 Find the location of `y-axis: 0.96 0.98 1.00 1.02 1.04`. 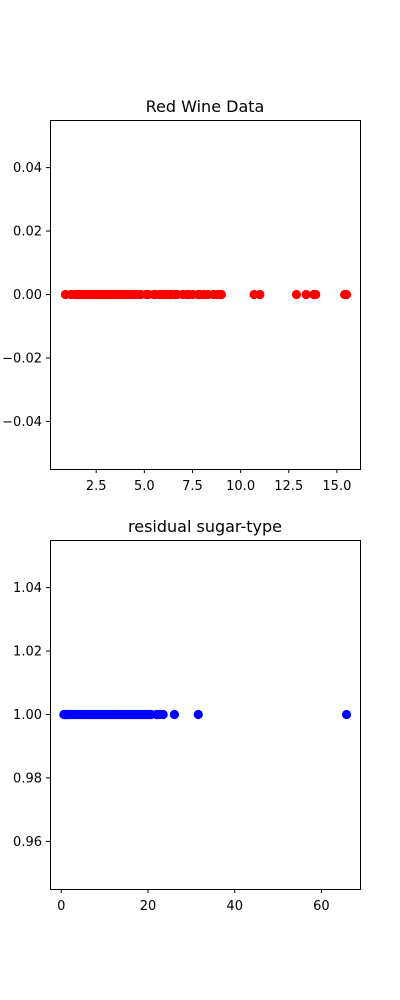

y-axis: 0.96 0.98 1.00 1.02 1.04 is located at coordinates (31, 715).